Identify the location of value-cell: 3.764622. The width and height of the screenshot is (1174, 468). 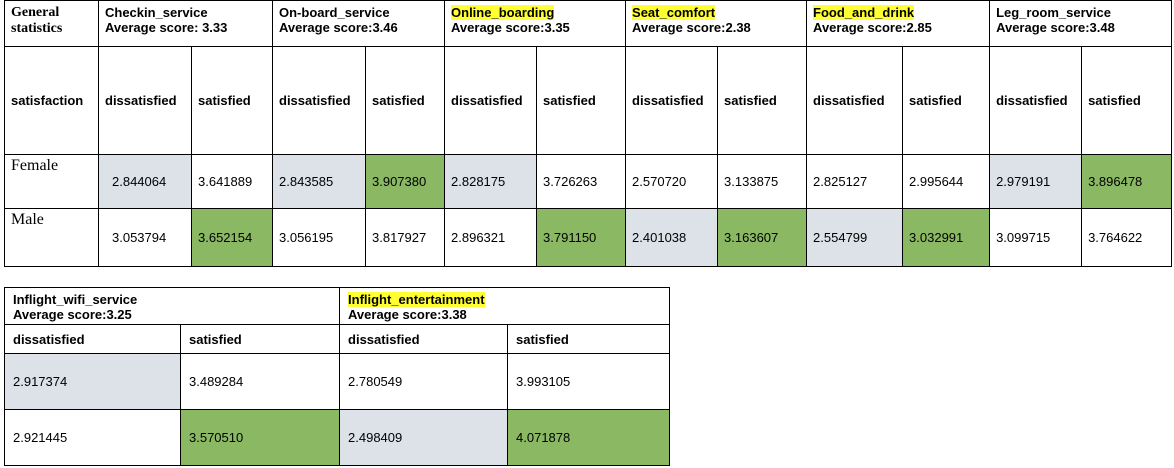
(1127, 237).